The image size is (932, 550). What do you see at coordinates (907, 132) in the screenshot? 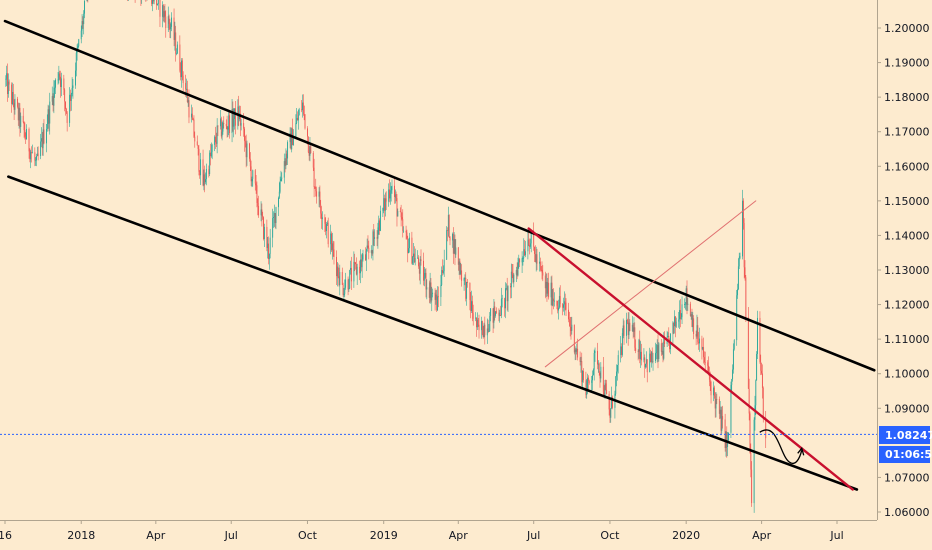
I see `y-tick-label: 1.17000` at bounding box center [907, 132].